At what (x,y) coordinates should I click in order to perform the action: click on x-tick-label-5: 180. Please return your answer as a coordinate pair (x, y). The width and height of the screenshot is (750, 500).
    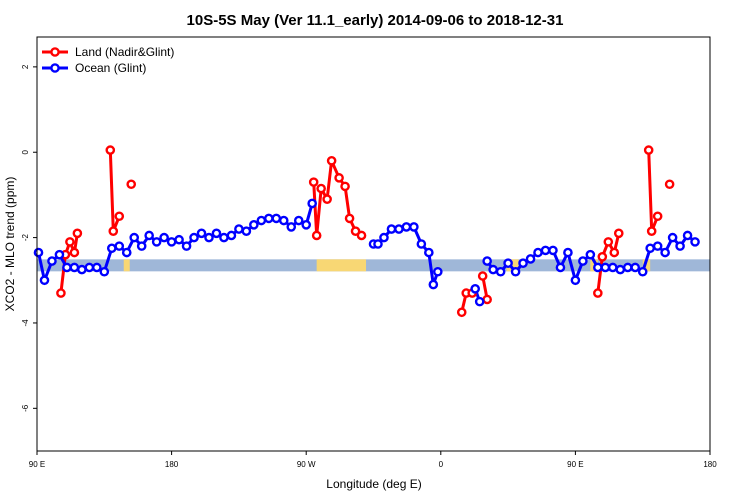
    Looking at the image, I should click on (710, 464).